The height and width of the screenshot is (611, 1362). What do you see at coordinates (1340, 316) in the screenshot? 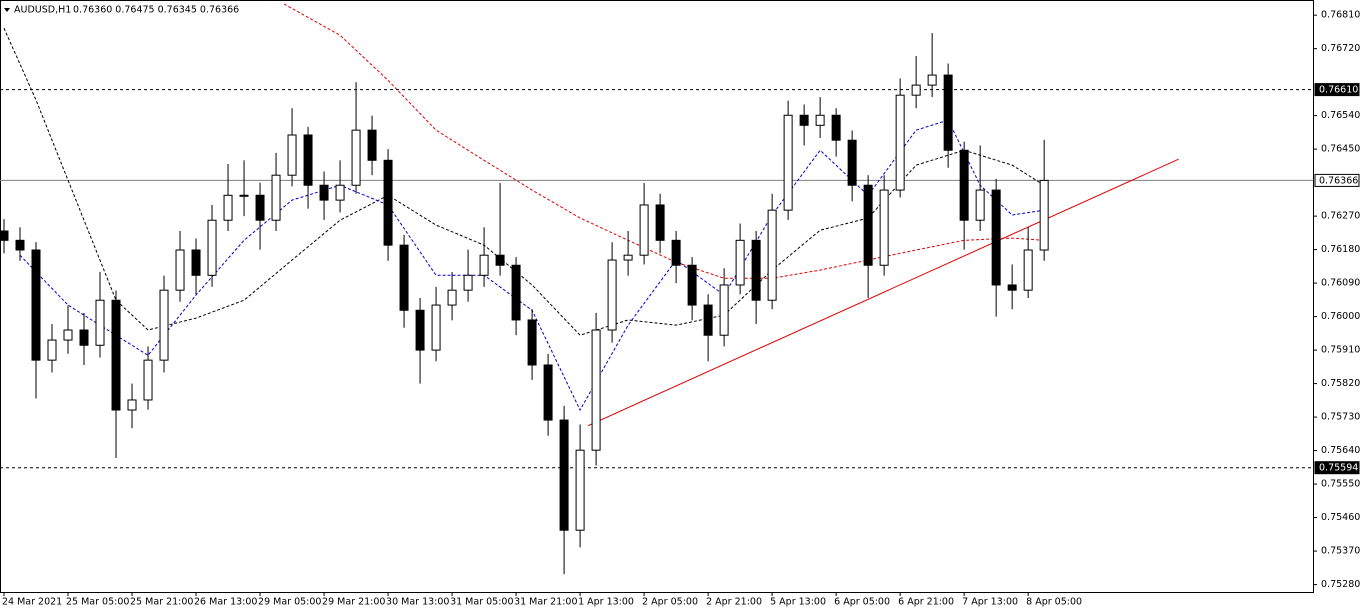
I see `y-tick-label: 0.76000` at bounding box center [1340, 316].